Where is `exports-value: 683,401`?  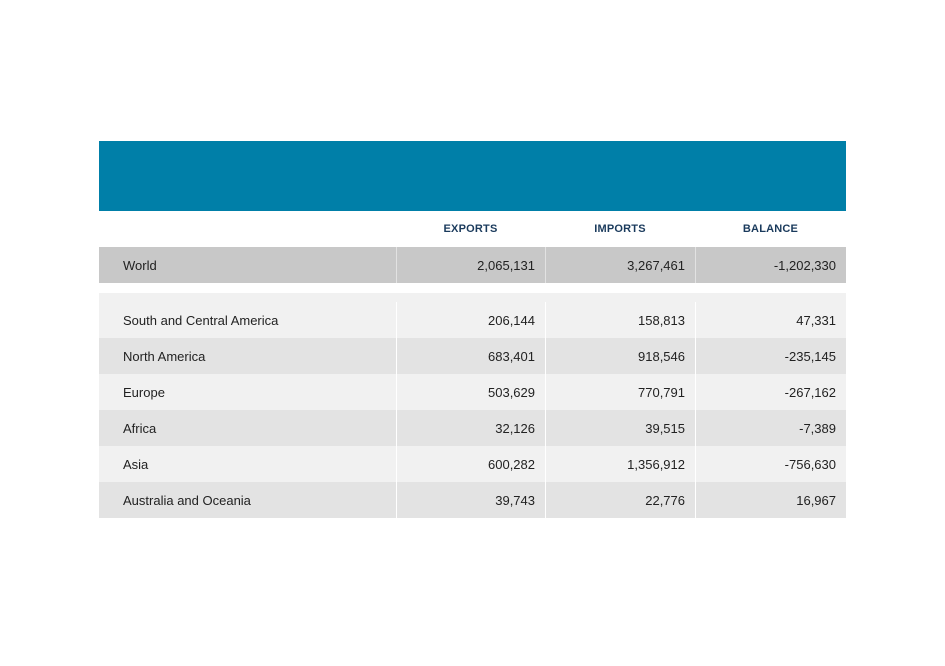 exports-value: 683,401 is located at coordinates (470, 356).